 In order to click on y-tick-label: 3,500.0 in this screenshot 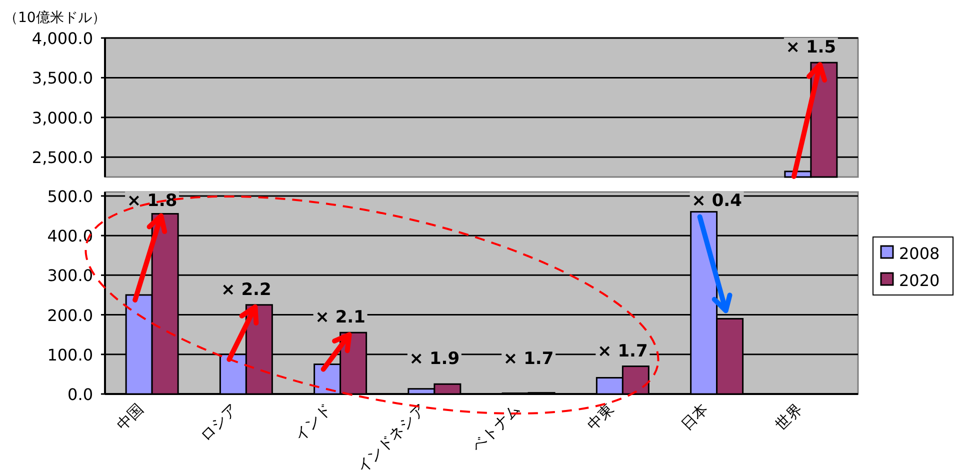, I will do `click(62, 78)`.